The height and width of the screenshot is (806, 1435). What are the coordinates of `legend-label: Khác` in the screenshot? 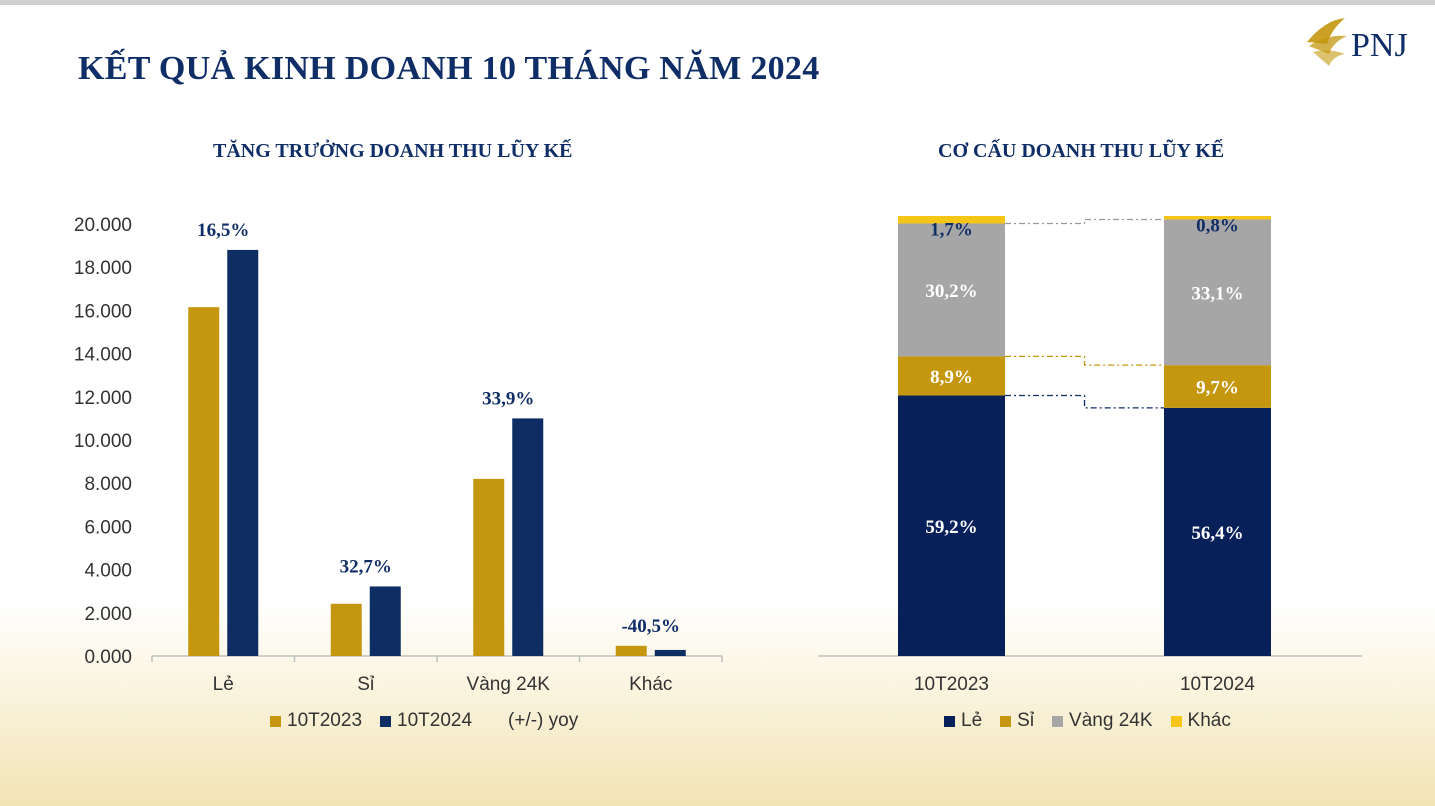 It's located at (1209, 720).